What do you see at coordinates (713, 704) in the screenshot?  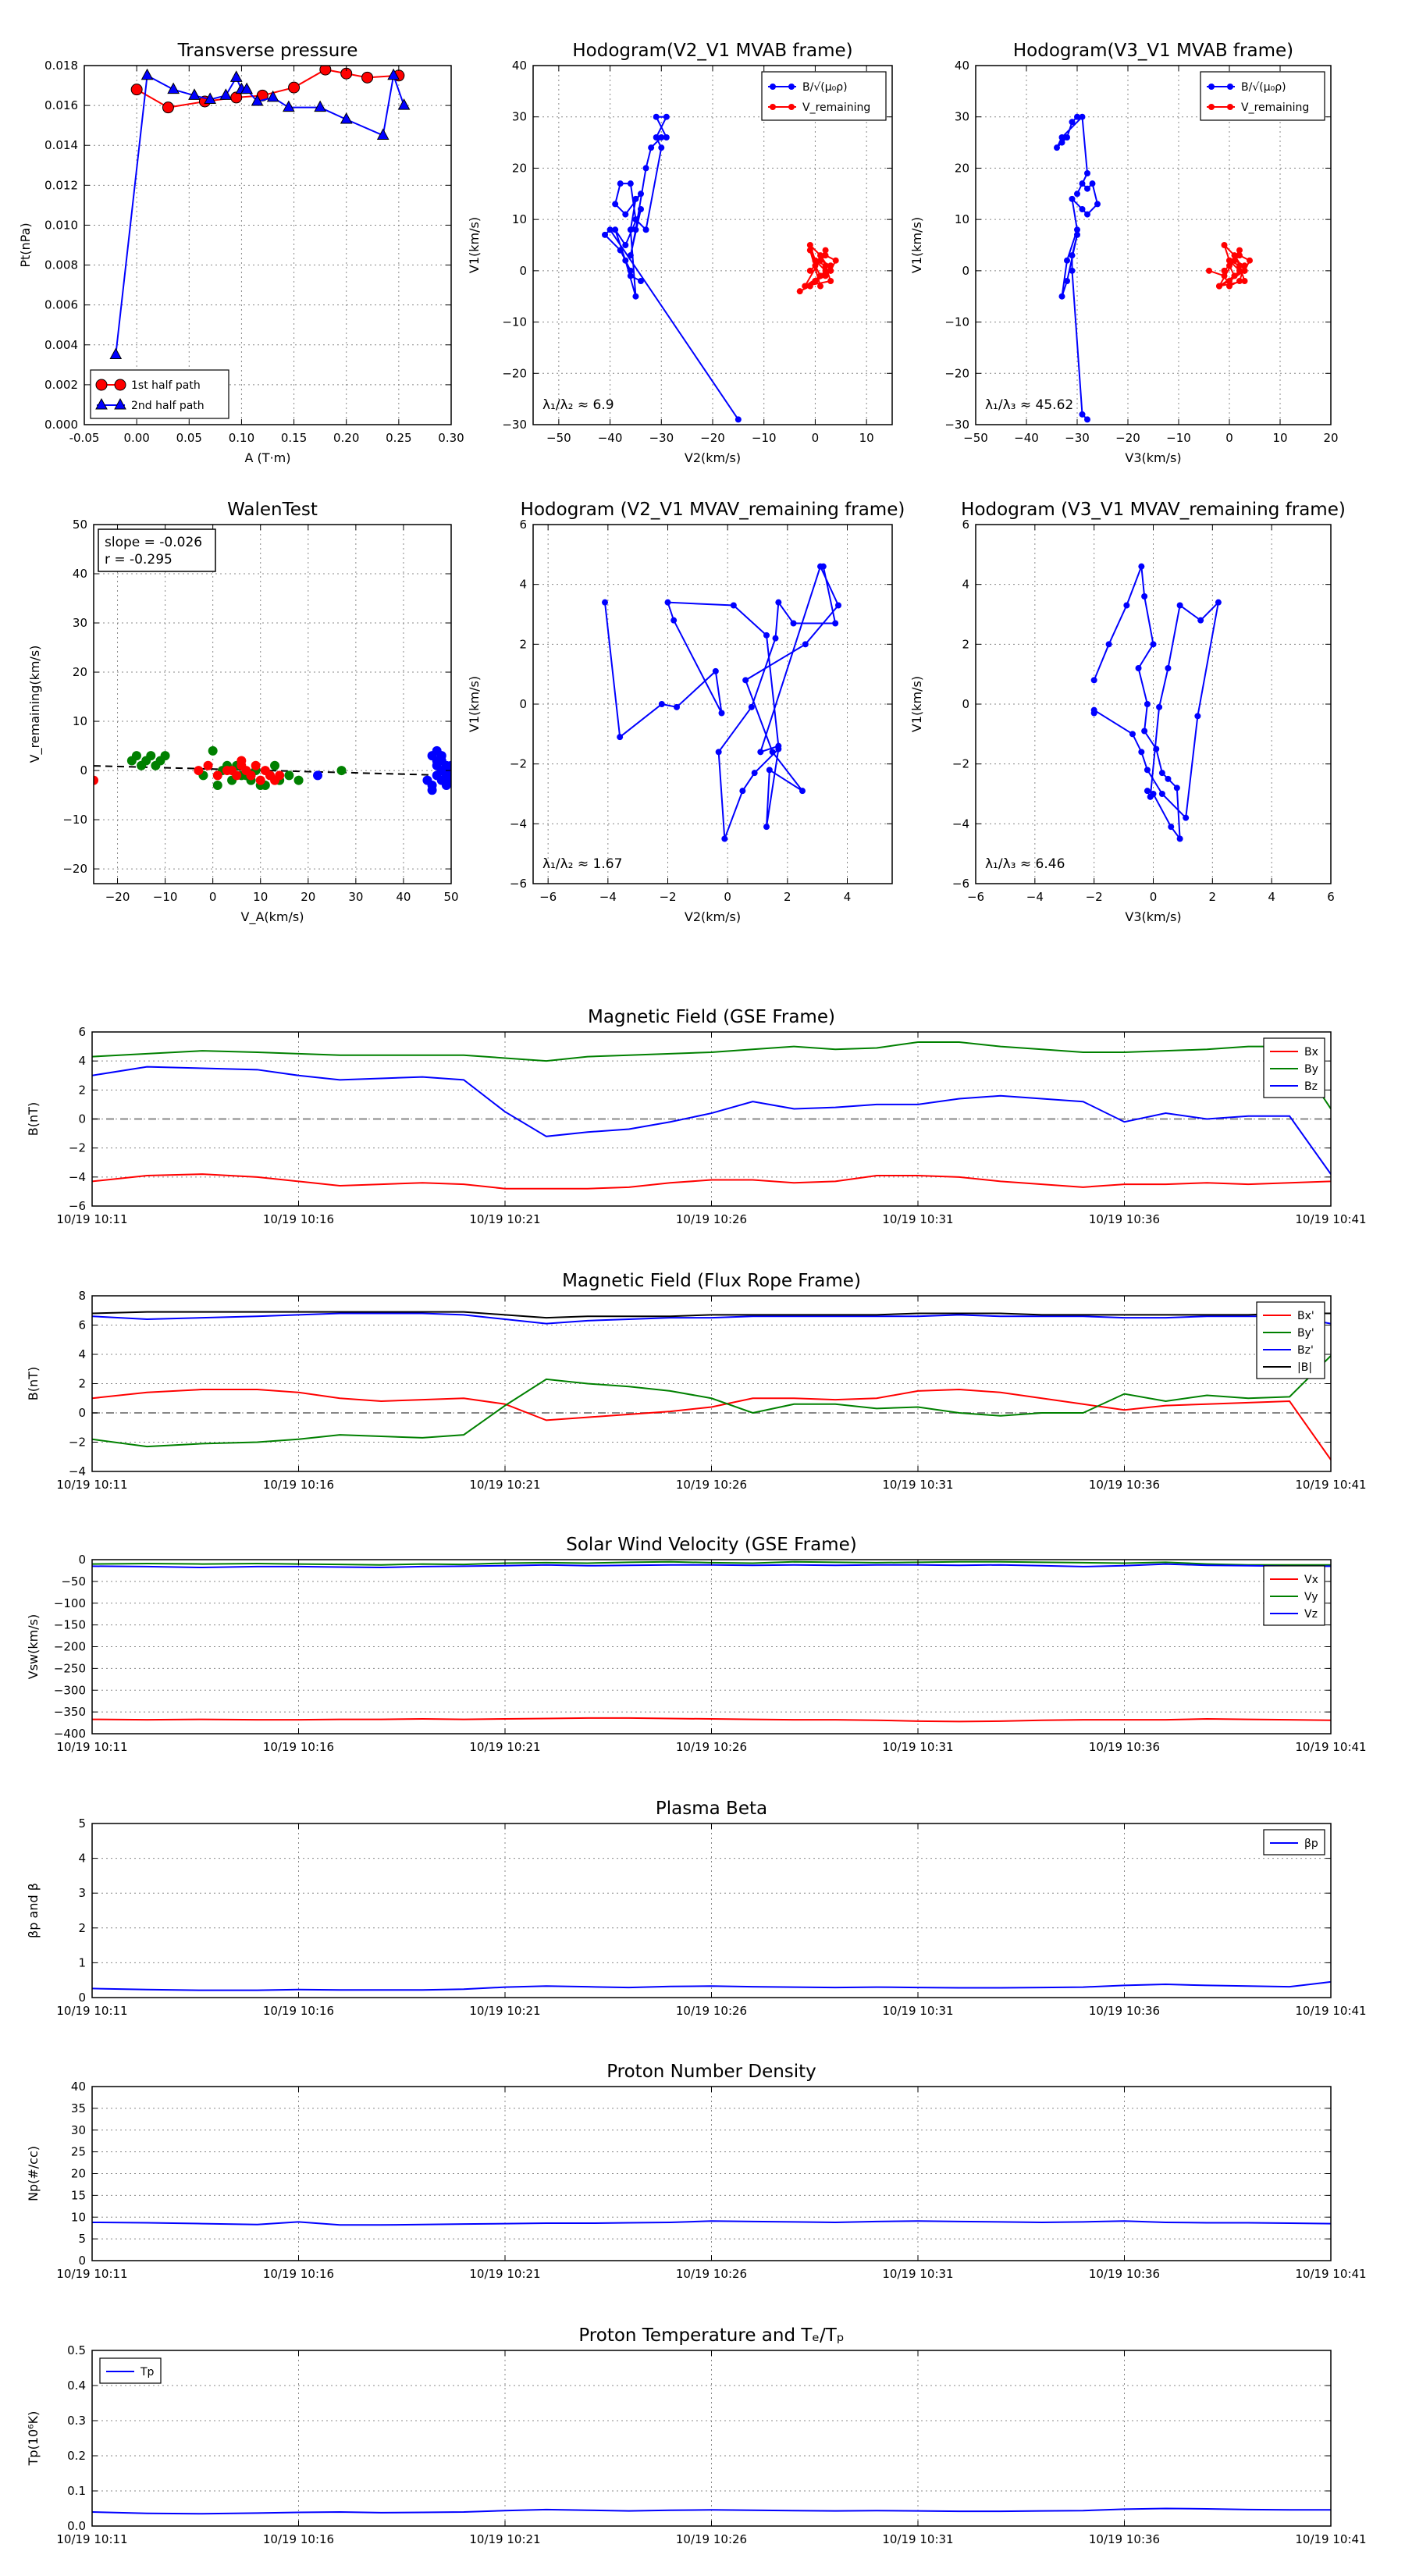 I see `grid` at bounding box center [713, 704].